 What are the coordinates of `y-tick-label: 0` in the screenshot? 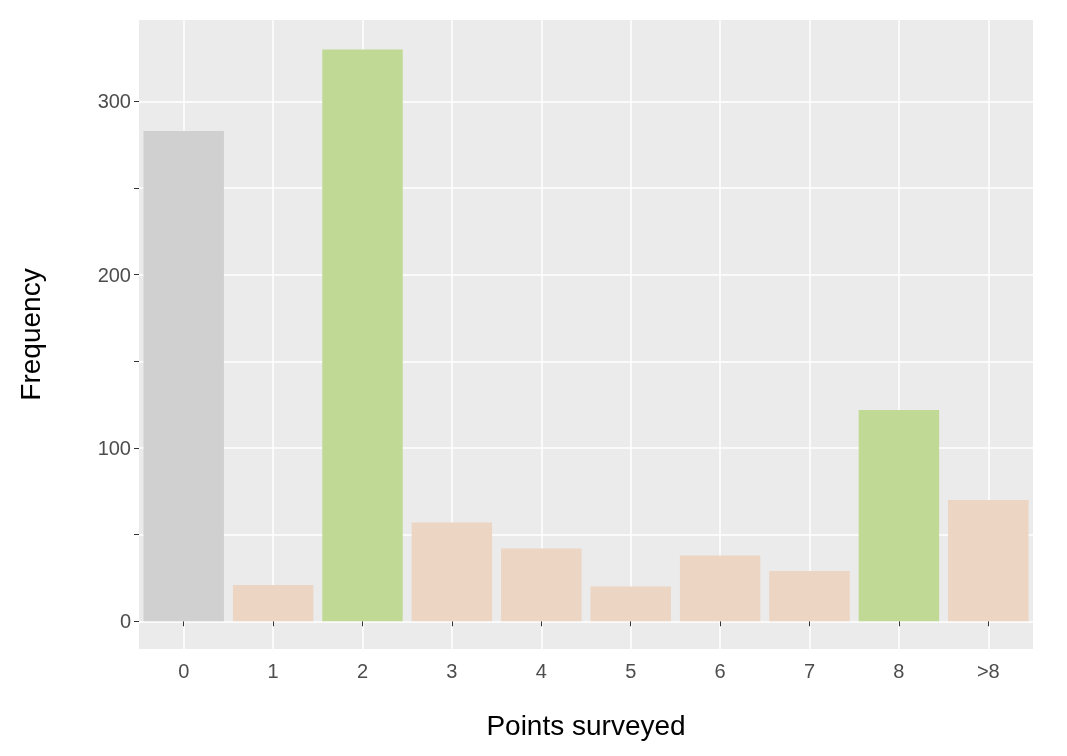 It's located at (125, 621).